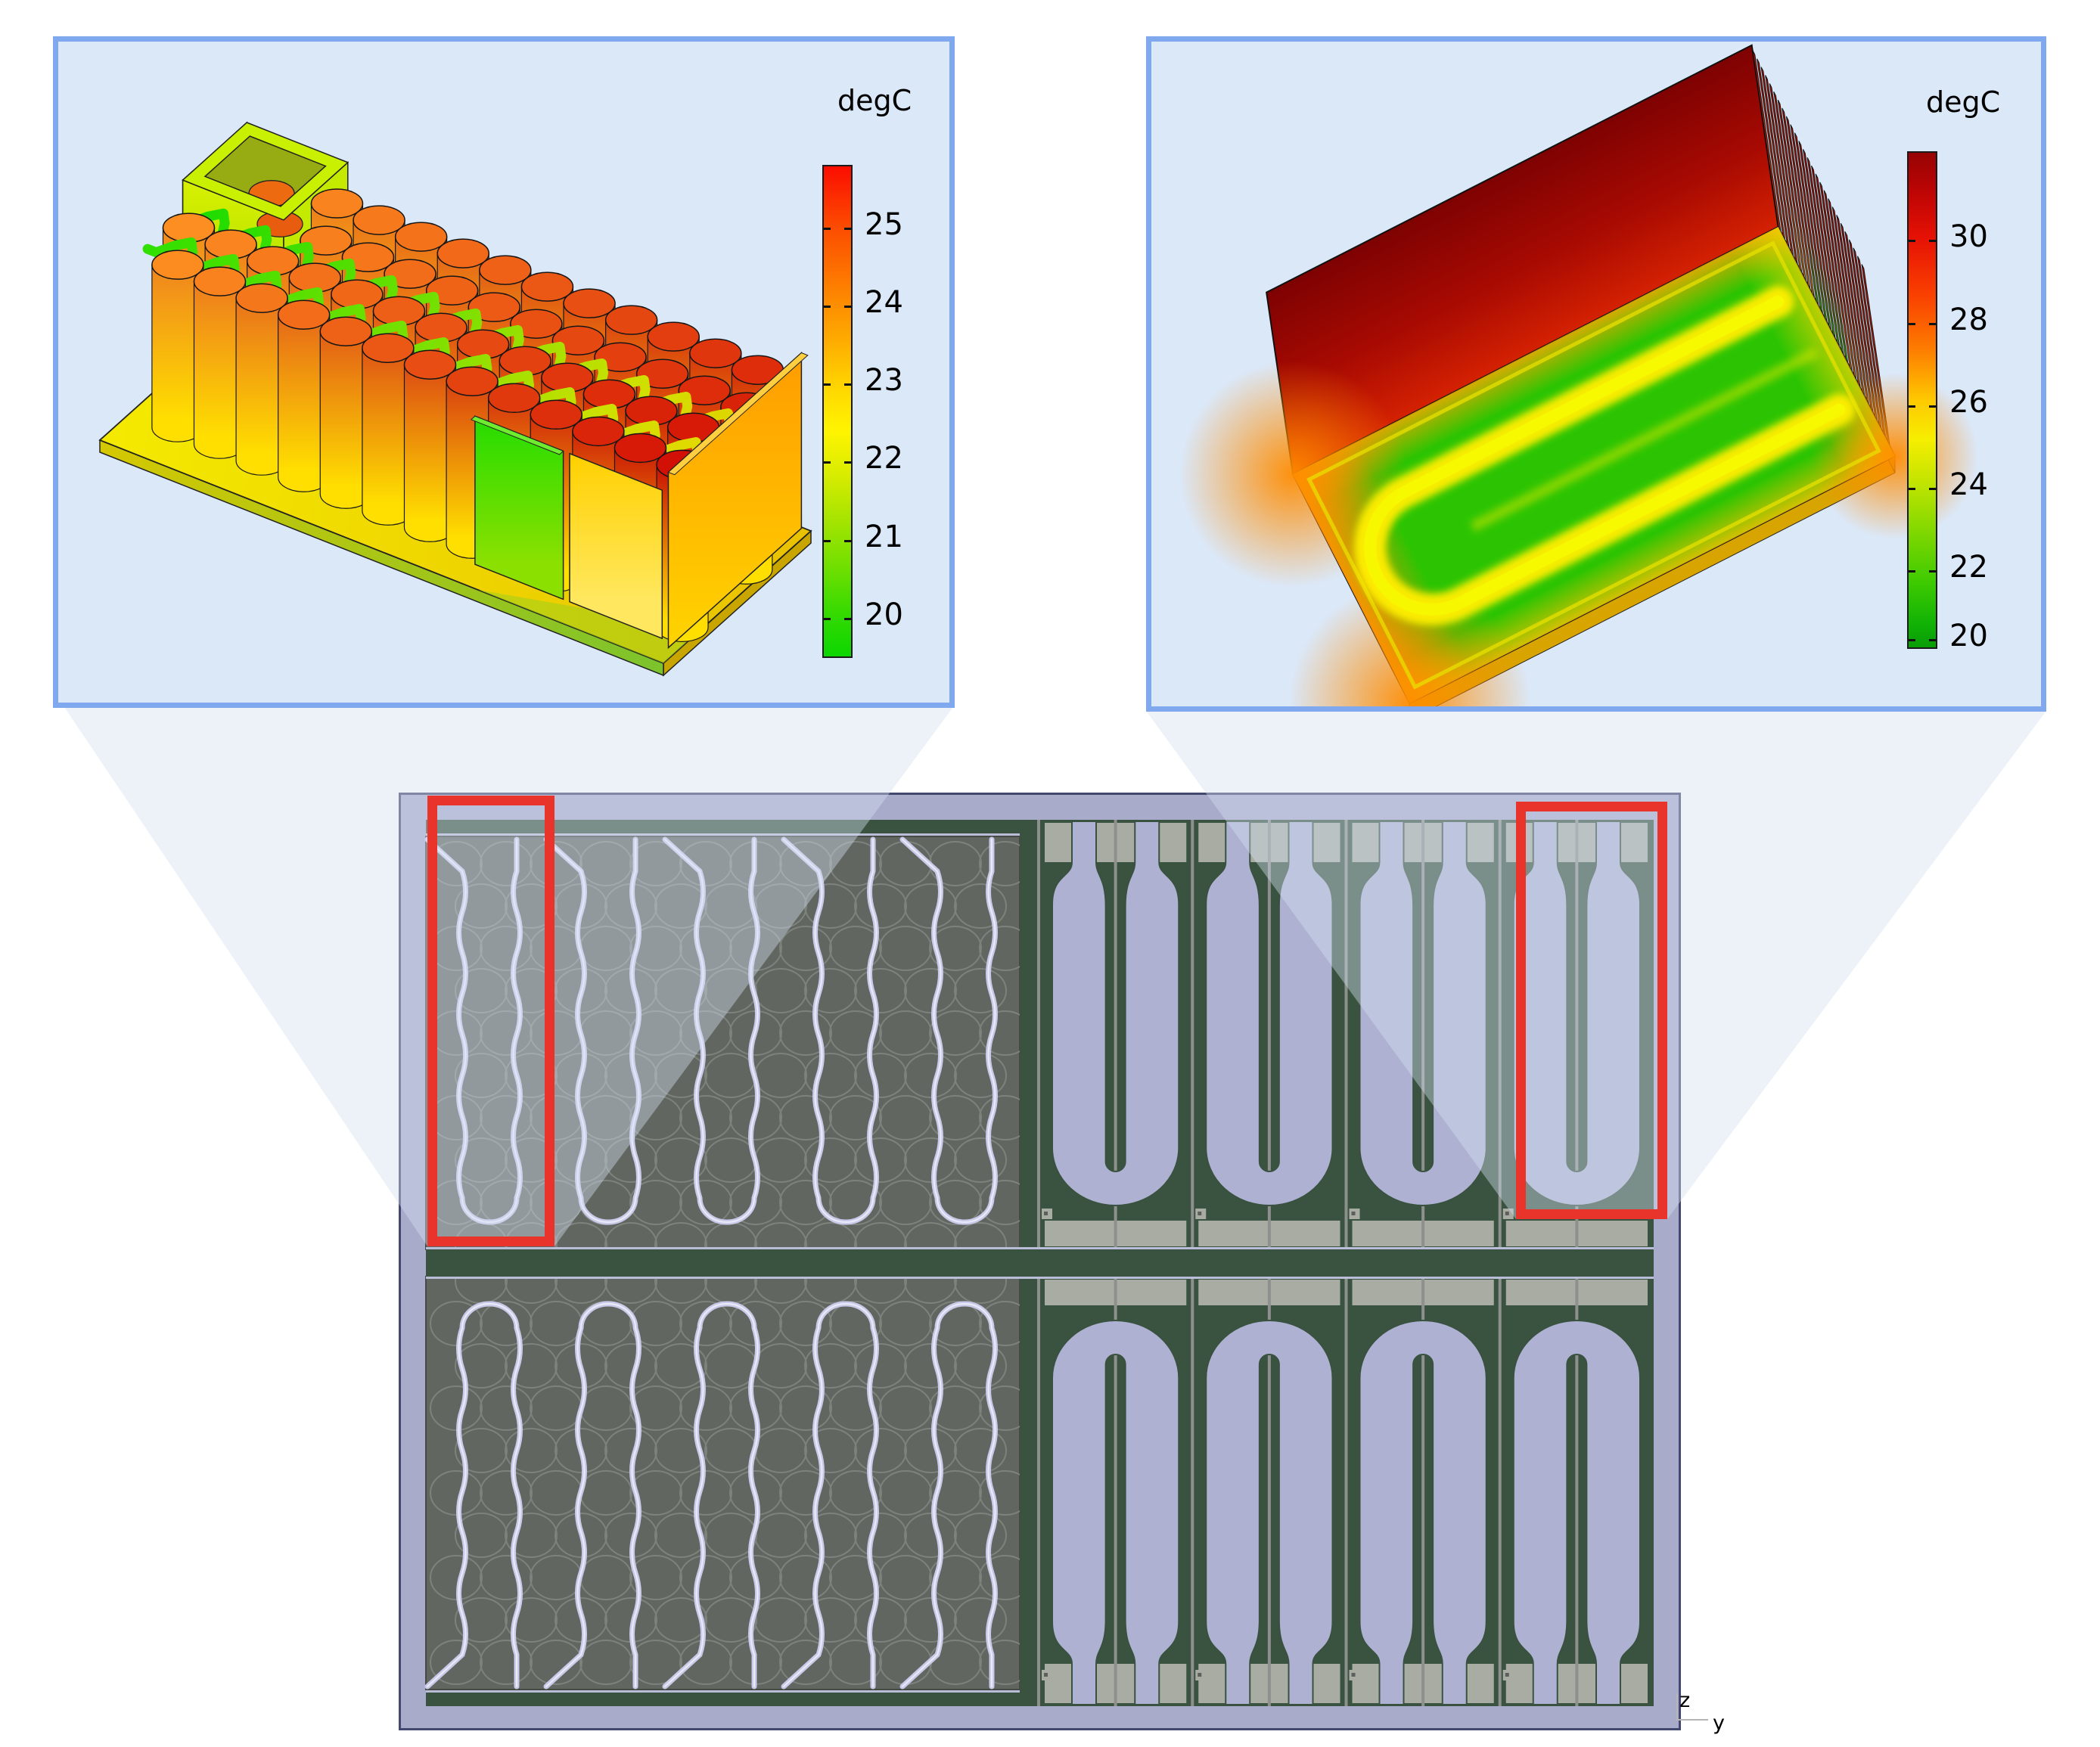  What do you see at coordinates (1684, 1700) in the screenshot?
I see `axis-z-label: z` at bounding box center [1684, 1700].